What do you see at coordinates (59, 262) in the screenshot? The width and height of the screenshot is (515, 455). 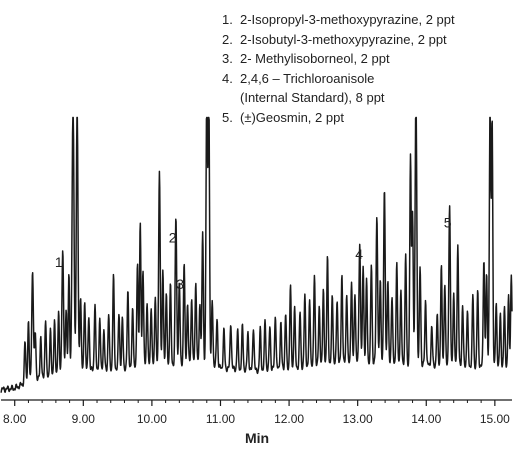 I see `peak-label: 1` at bounding box center [59, 262].